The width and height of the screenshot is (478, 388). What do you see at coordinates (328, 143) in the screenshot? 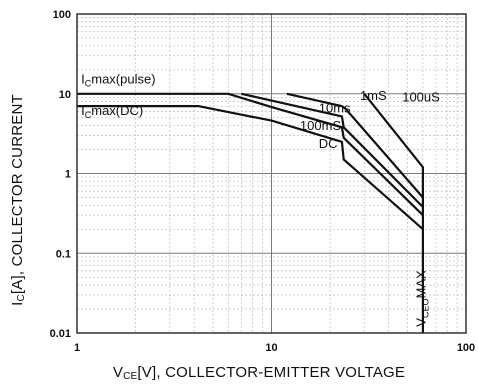
I see `annotation-dc: DC` at bounding box center [328, 143].